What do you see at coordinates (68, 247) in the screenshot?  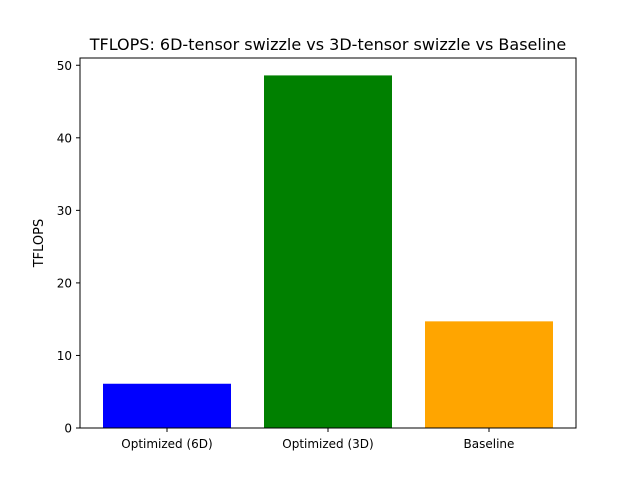 I see `y-axis: 0 10 20 30 40 50` at bounding box center [68, 247].